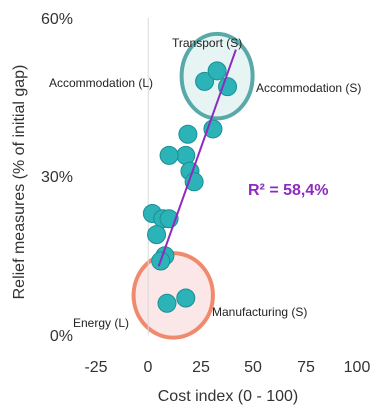 Image resolution: width=386 pixels, height=410 pixels. What do you see at coordinates (197, 158) in the screenshot?
I see `trend-line` at bounding box center [197, 158].